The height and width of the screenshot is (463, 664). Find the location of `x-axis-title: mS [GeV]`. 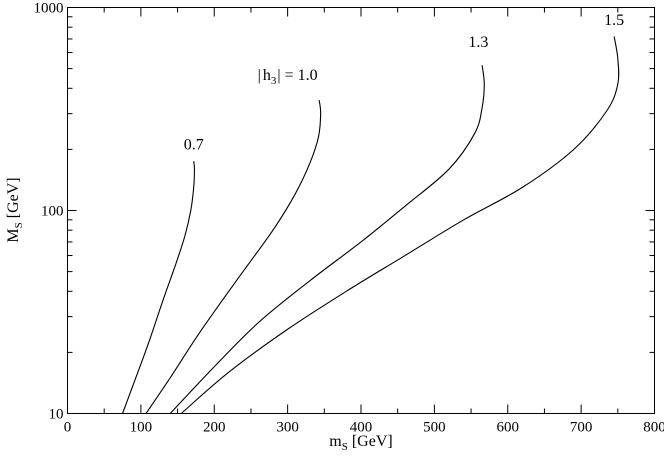

x-axis-title: mS [GeV] is located at coordinates (360, 443).